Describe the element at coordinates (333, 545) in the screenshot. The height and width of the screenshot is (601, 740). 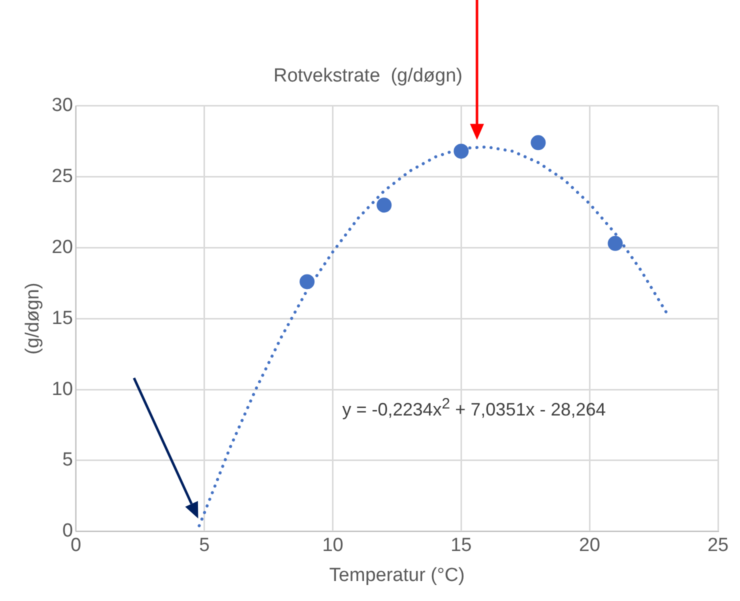
I see `x-tick-label: 10` at that location.